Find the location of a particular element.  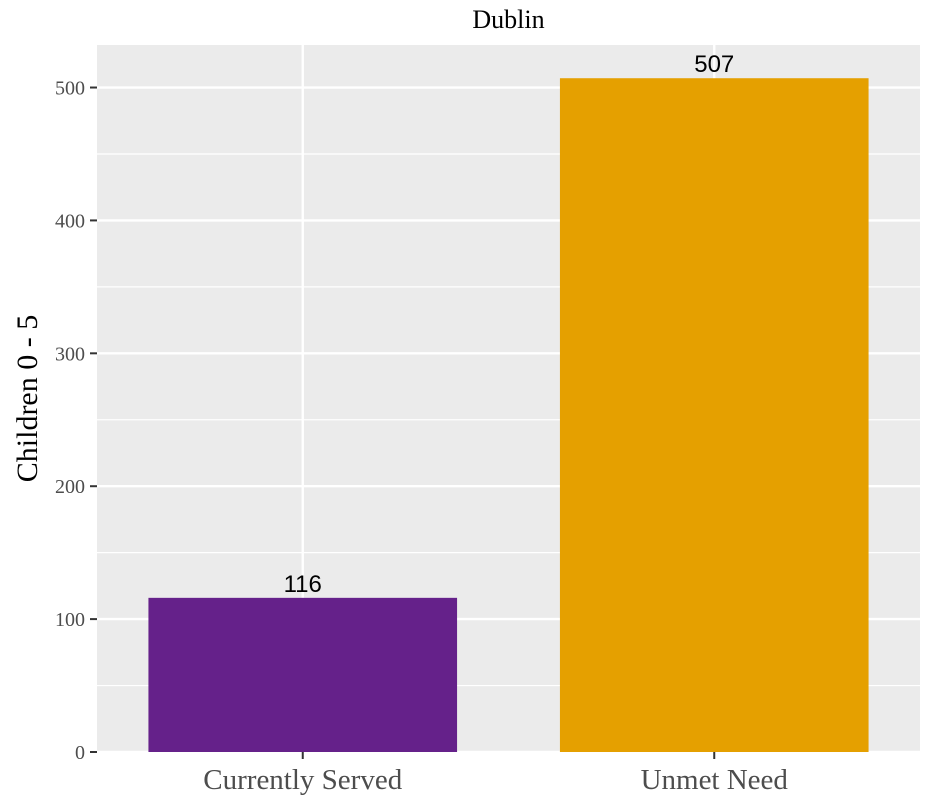

y-tick-label: 100 is located at coordinates (70, 620).